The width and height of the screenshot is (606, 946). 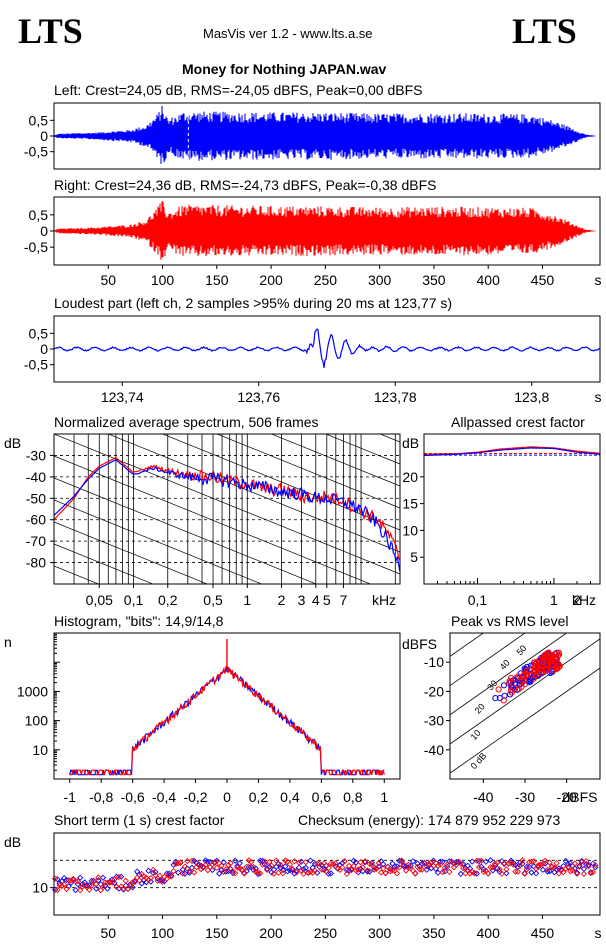 What do you see at coordinates (227, 797) in the screenshot?
I see `x-tick-label: 0` at bounding box center [227, 797].